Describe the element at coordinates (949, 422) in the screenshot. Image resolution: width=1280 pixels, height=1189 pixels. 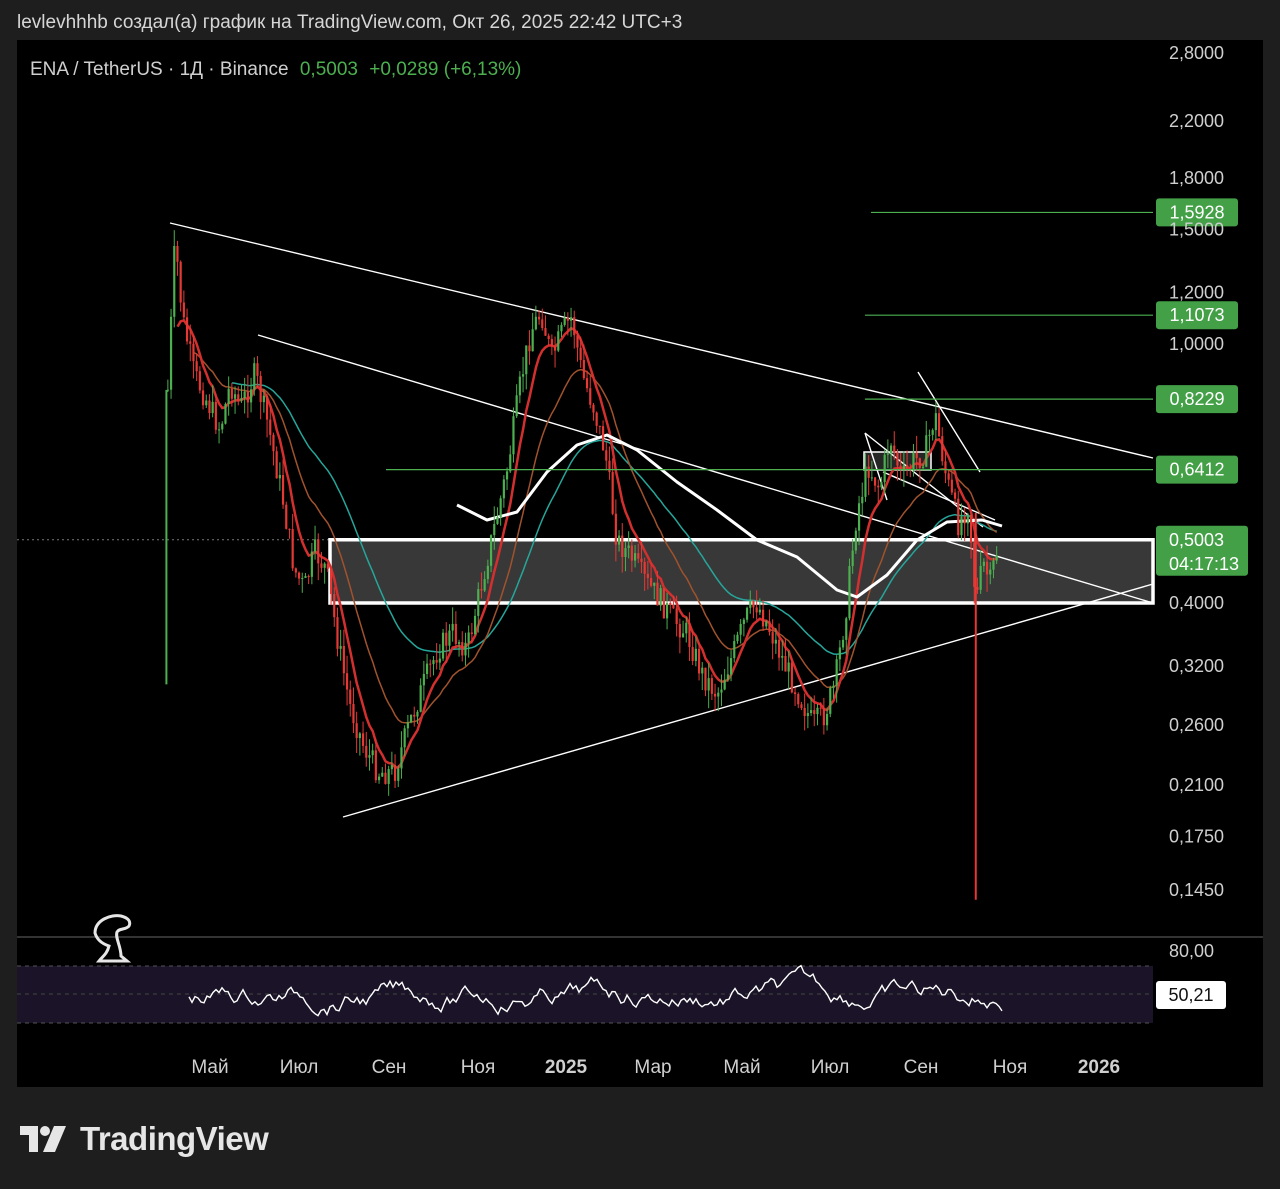
I see `trendline` at that location.